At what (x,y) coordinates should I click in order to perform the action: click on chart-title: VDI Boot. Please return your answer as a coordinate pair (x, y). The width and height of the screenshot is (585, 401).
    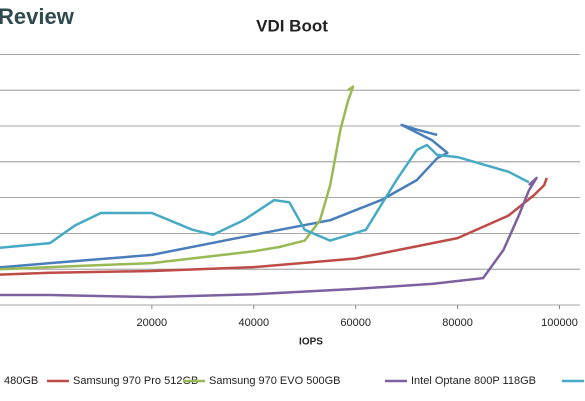
    Looking at the image, I should click on (292, 25).